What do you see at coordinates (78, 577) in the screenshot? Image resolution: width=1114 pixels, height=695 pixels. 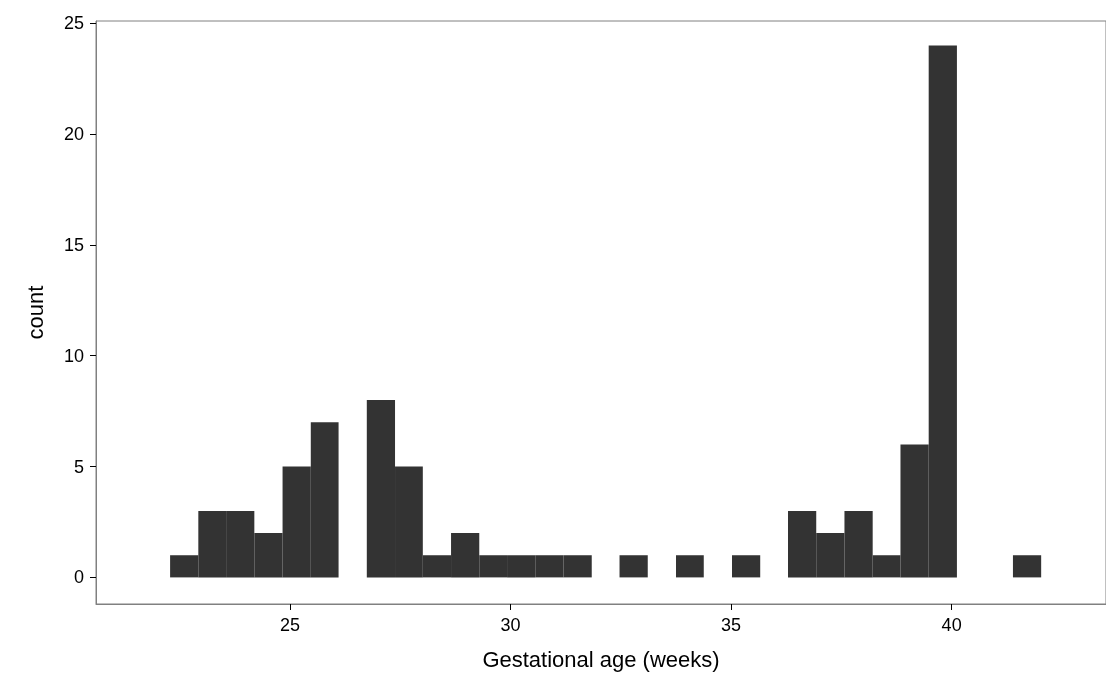 I see `y-tick-label: 0` at bounding box center [78, 577].